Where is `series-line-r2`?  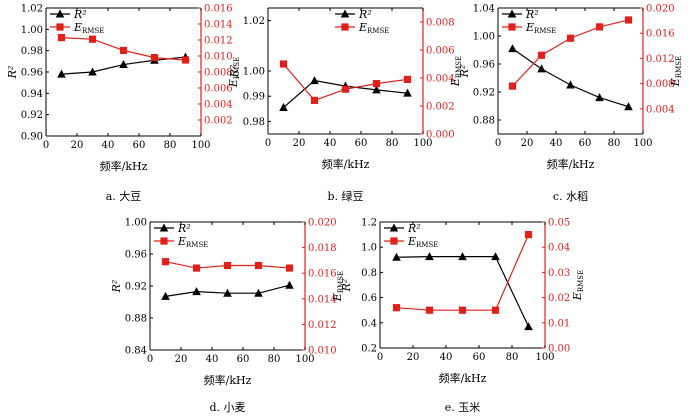 series-line-r2 is located at coordinates (463, 291).